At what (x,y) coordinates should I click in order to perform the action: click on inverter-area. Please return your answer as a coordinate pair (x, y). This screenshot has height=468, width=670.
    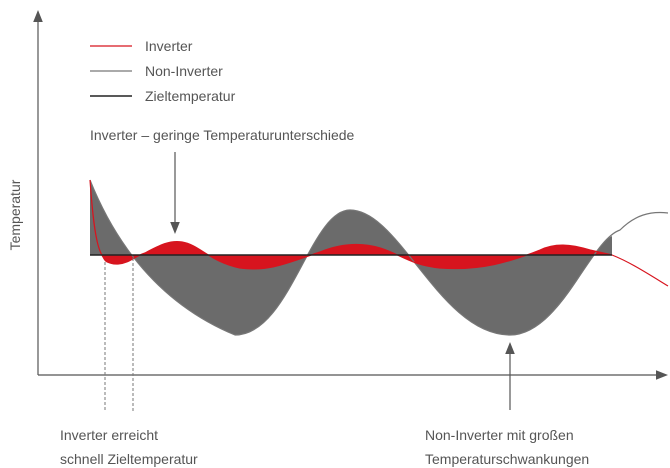
    Looking at the image, I should click on (357, 255).